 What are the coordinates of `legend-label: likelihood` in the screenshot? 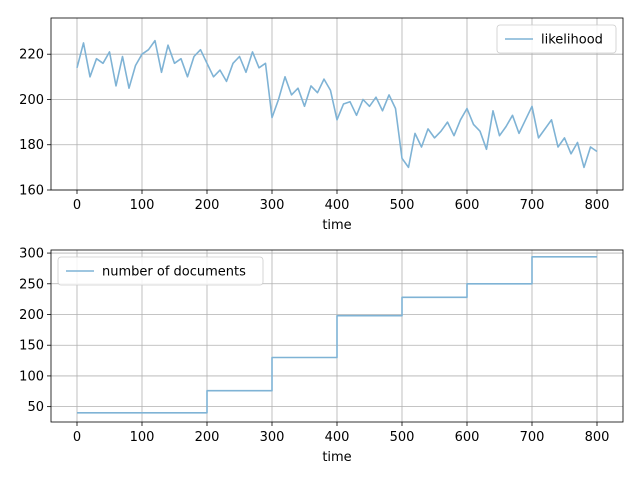 It's located at (572, 40).